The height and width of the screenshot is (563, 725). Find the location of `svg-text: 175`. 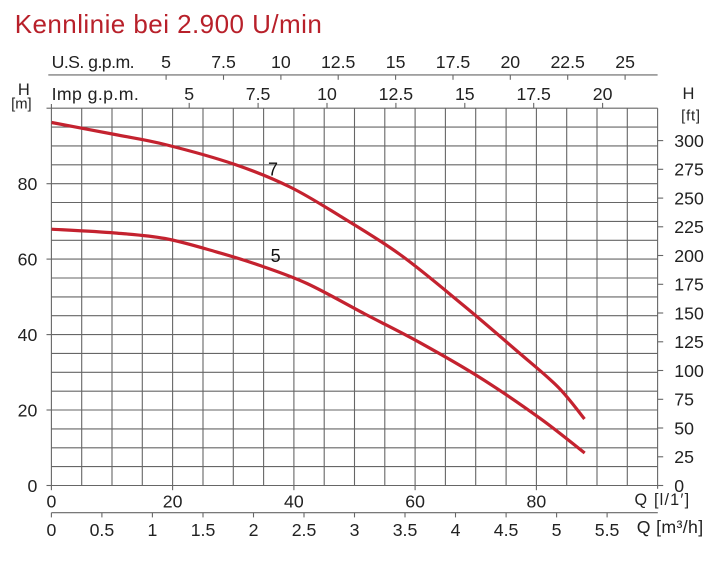

svg-text: 175 is located at coordinates (689, 285).